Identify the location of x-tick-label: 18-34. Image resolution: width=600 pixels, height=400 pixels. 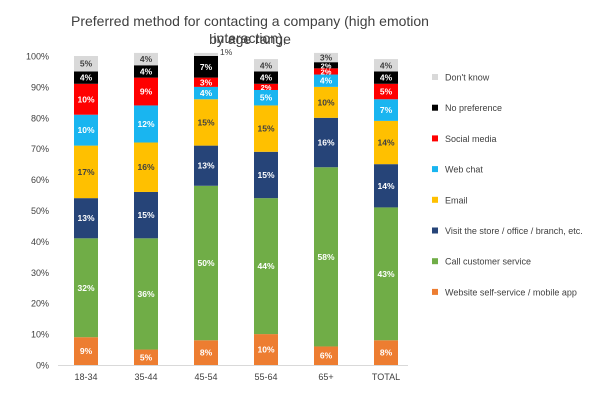
(85, 377).